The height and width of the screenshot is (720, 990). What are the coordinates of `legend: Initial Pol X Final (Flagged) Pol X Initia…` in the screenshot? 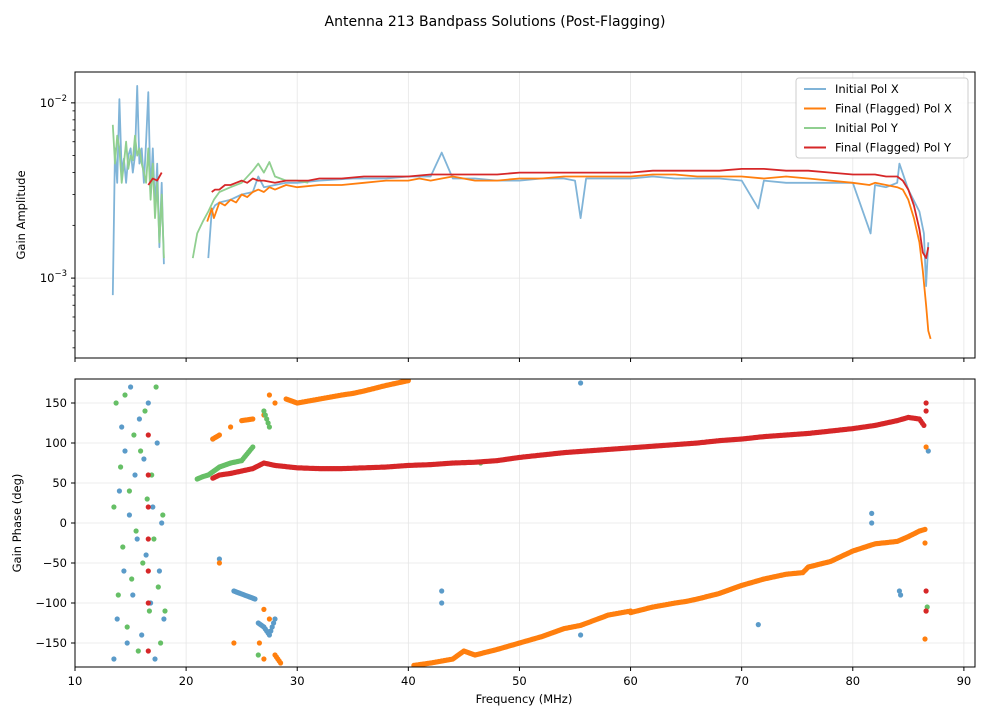 It's located at (882, 118).